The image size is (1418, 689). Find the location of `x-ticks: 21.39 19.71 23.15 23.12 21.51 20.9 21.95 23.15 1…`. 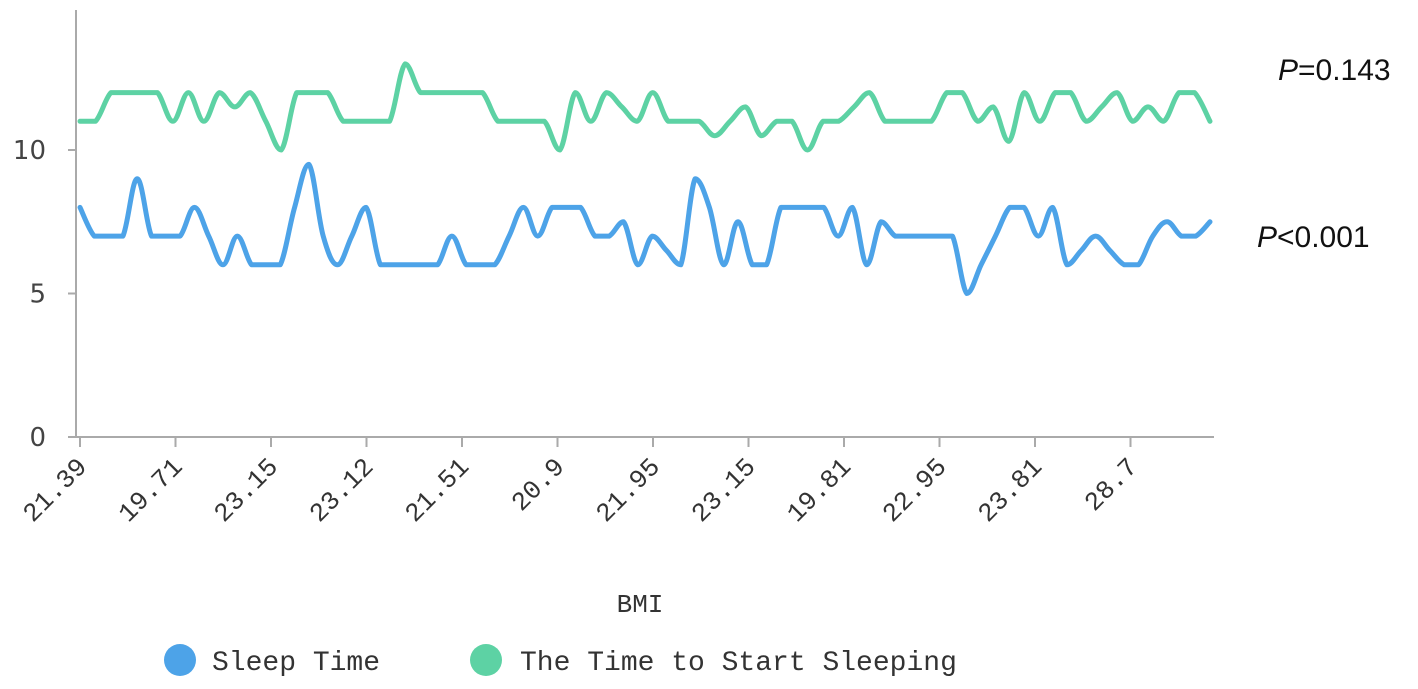

x-ticks: 21.39 19.71 23.15 23.12 21.51 20.9 21.95 23.15 1… is located at coordinates (580, 483).